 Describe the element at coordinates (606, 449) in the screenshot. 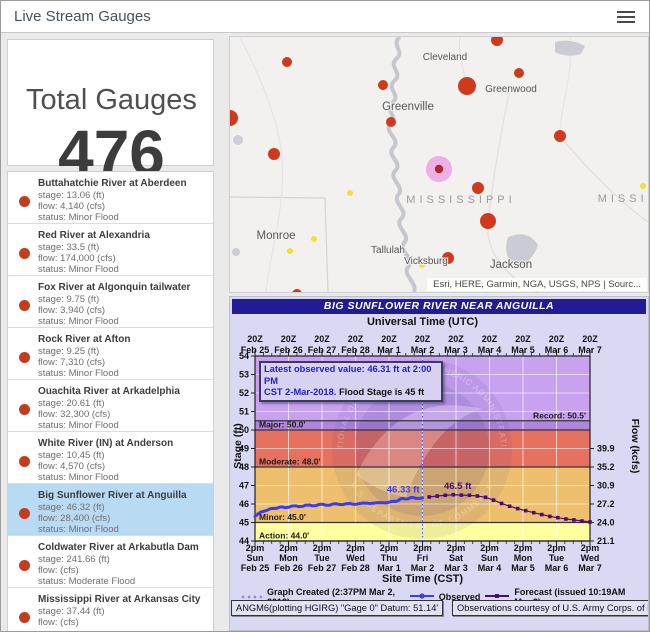

I see `flow-tick-label: 39.9` at that location.